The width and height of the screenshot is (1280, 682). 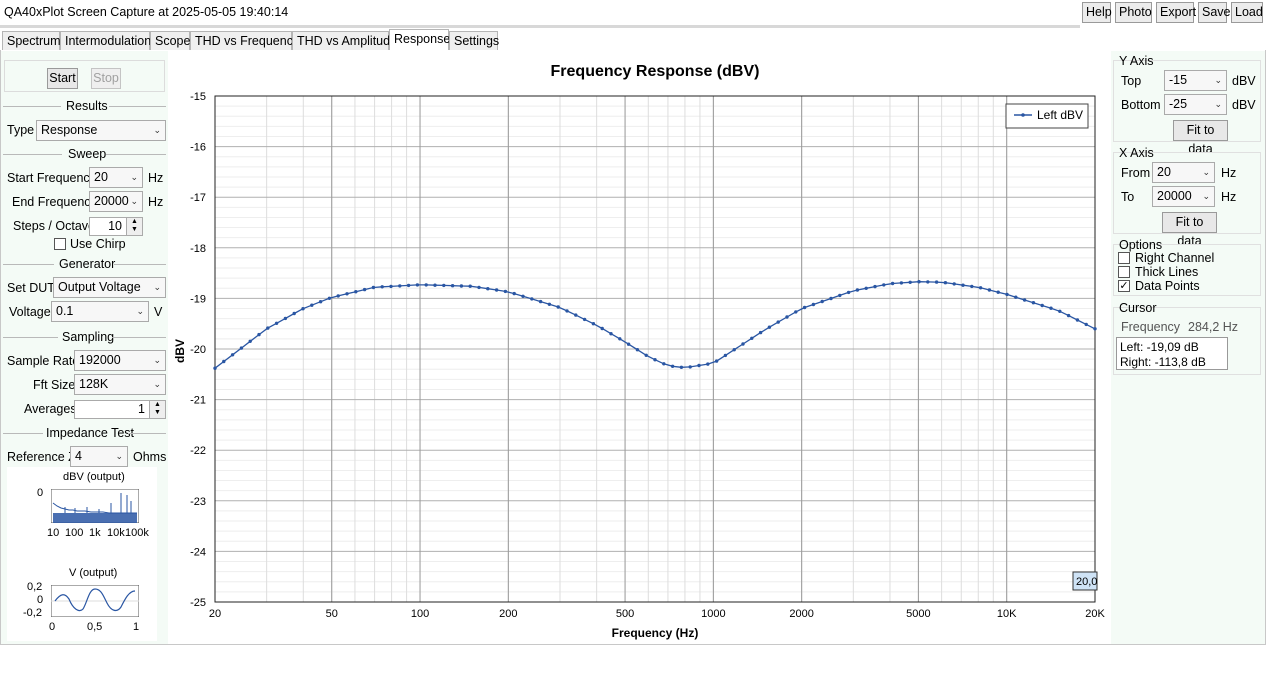 I want to click on steps-octave-stepper: 10 ▲ ▼, so click(x=116, y=226).